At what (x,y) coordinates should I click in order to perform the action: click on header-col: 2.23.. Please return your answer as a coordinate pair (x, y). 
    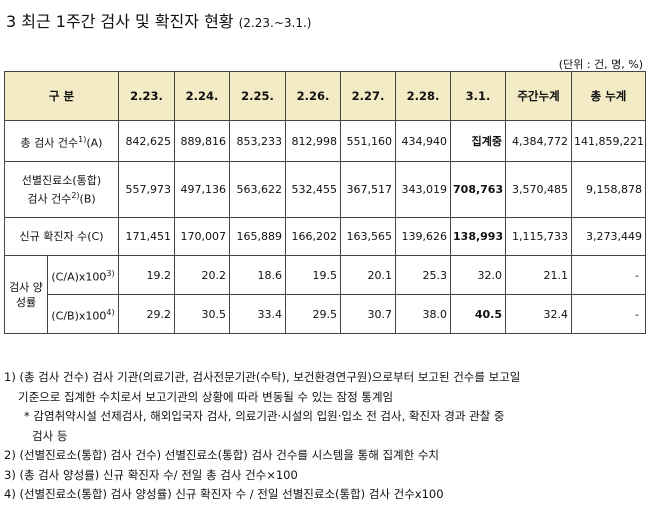
    Looking at the image, I should click on (147, 96).